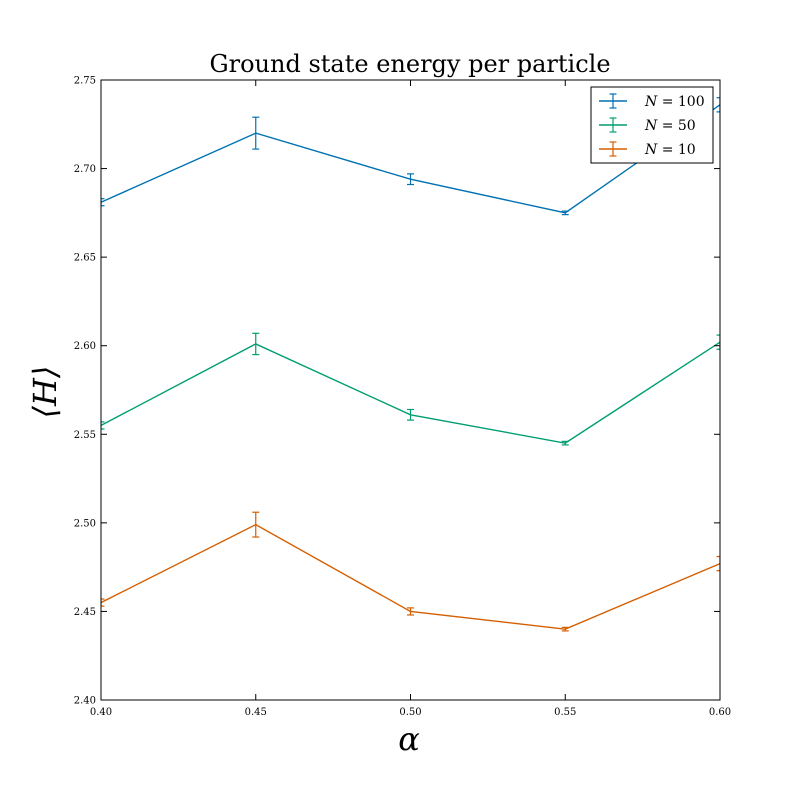 The width and height of the screenshot is (800, 800). I want to click on legend-item-0: N = 100, so click(652, 101).